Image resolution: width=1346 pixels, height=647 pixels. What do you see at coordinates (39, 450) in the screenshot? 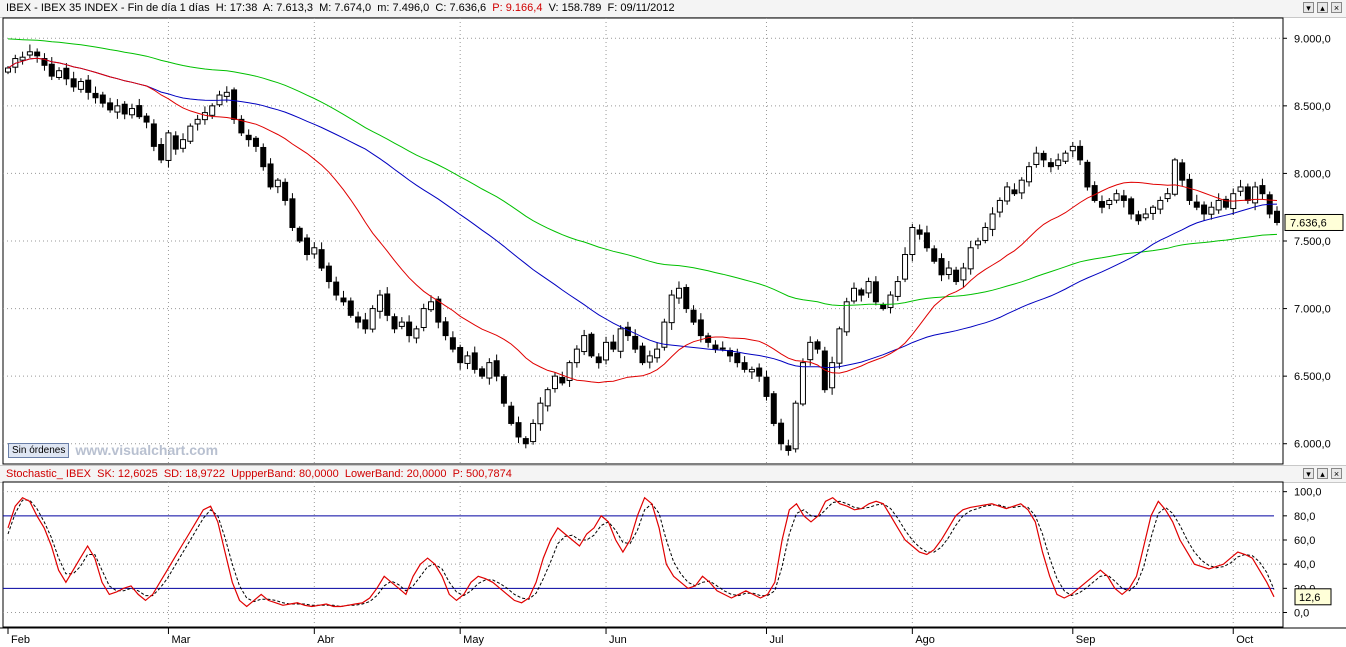
I see `orders-button: Sin órdenes` at bounding box center [39, 450].